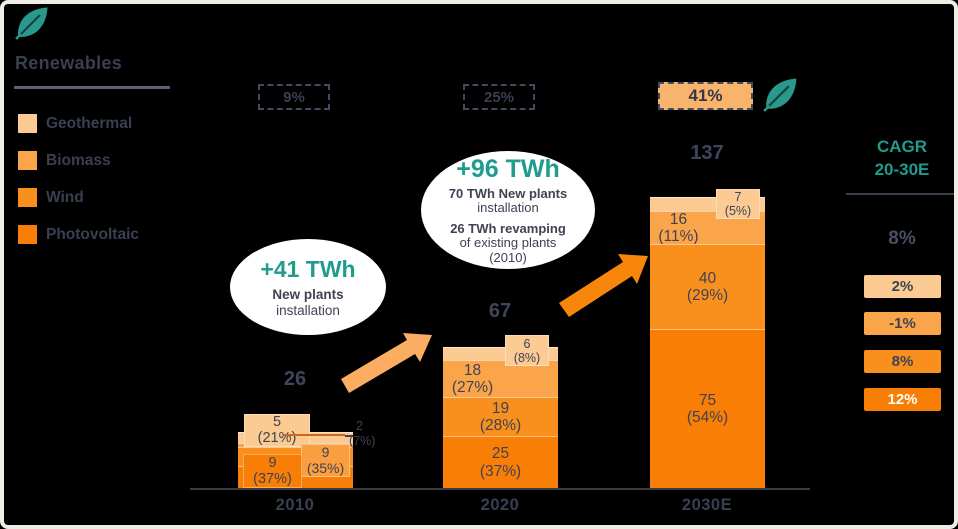 This screenshot has width=958, height=529. What do you see at coordinates (500, 378) in the screenshot?
I see `segment-2020-biomass: 18 (27%)` at bounding box center [500, 378].